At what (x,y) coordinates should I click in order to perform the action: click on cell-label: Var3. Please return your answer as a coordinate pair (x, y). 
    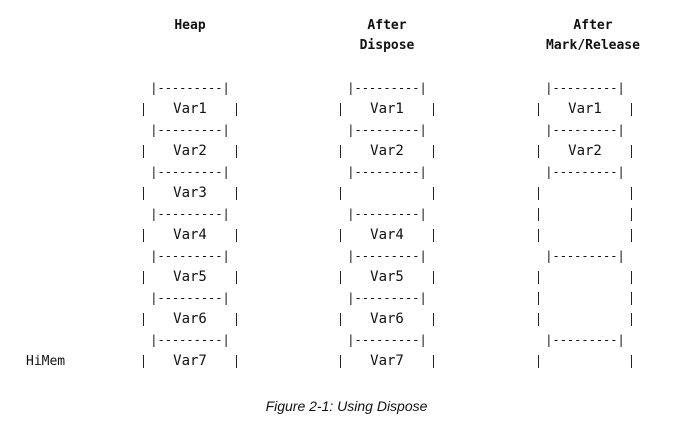
    Looking at the image, I should click on (190, 193).